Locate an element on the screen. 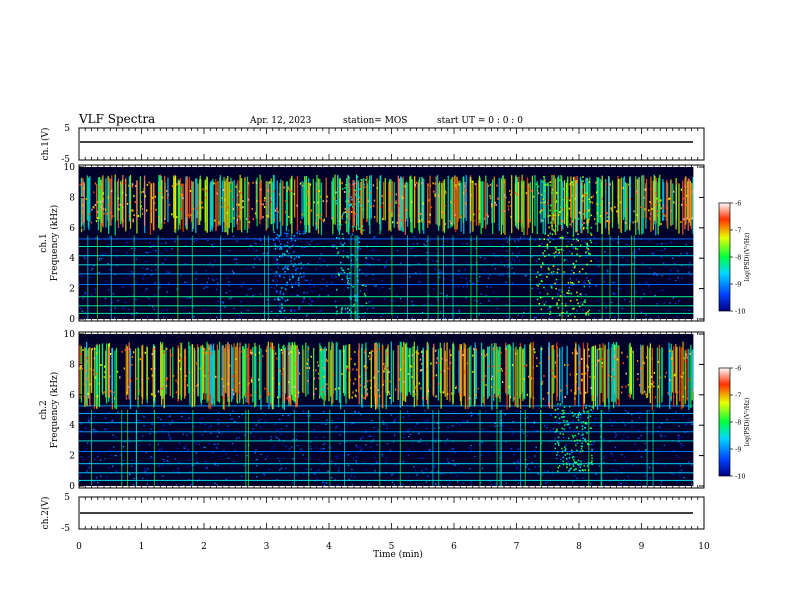 The width and height of the screenshot is (792, 612). ch1-ylabel-channel: ch.1 is located at coordinates (44, 242).